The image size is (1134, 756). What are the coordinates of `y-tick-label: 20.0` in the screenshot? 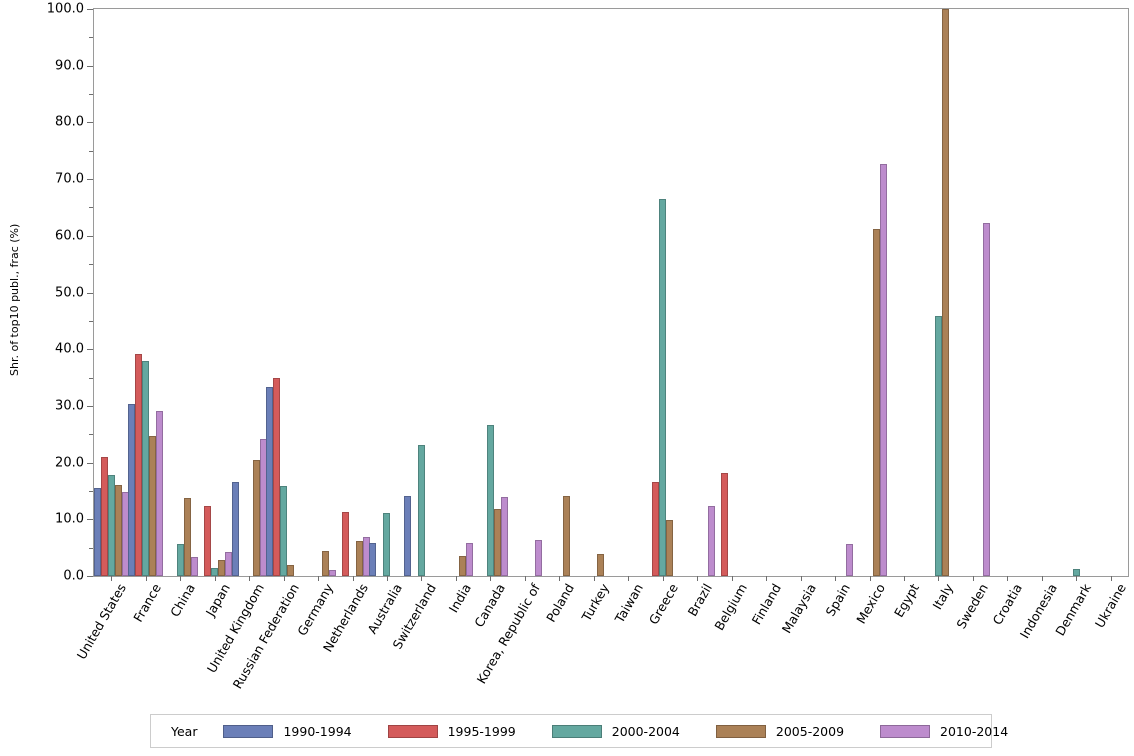 It's located at (69, 463).